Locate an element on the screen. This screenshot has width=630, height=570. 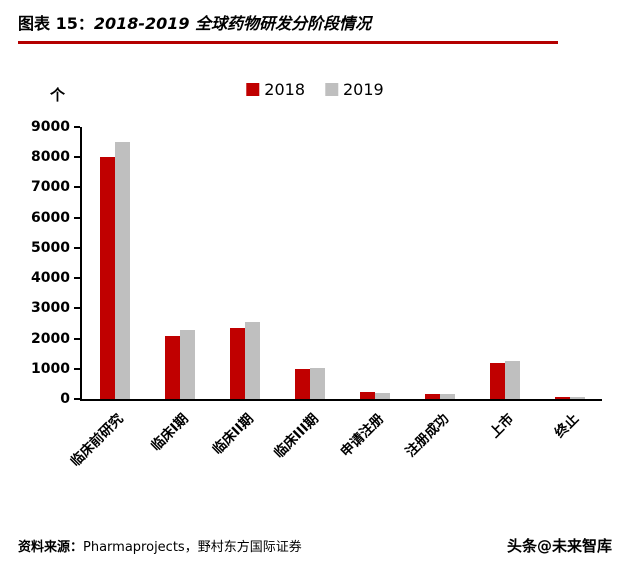
source-text: Pharmaprojects，野村东方国际证券 is located at coordinates (192, 547).